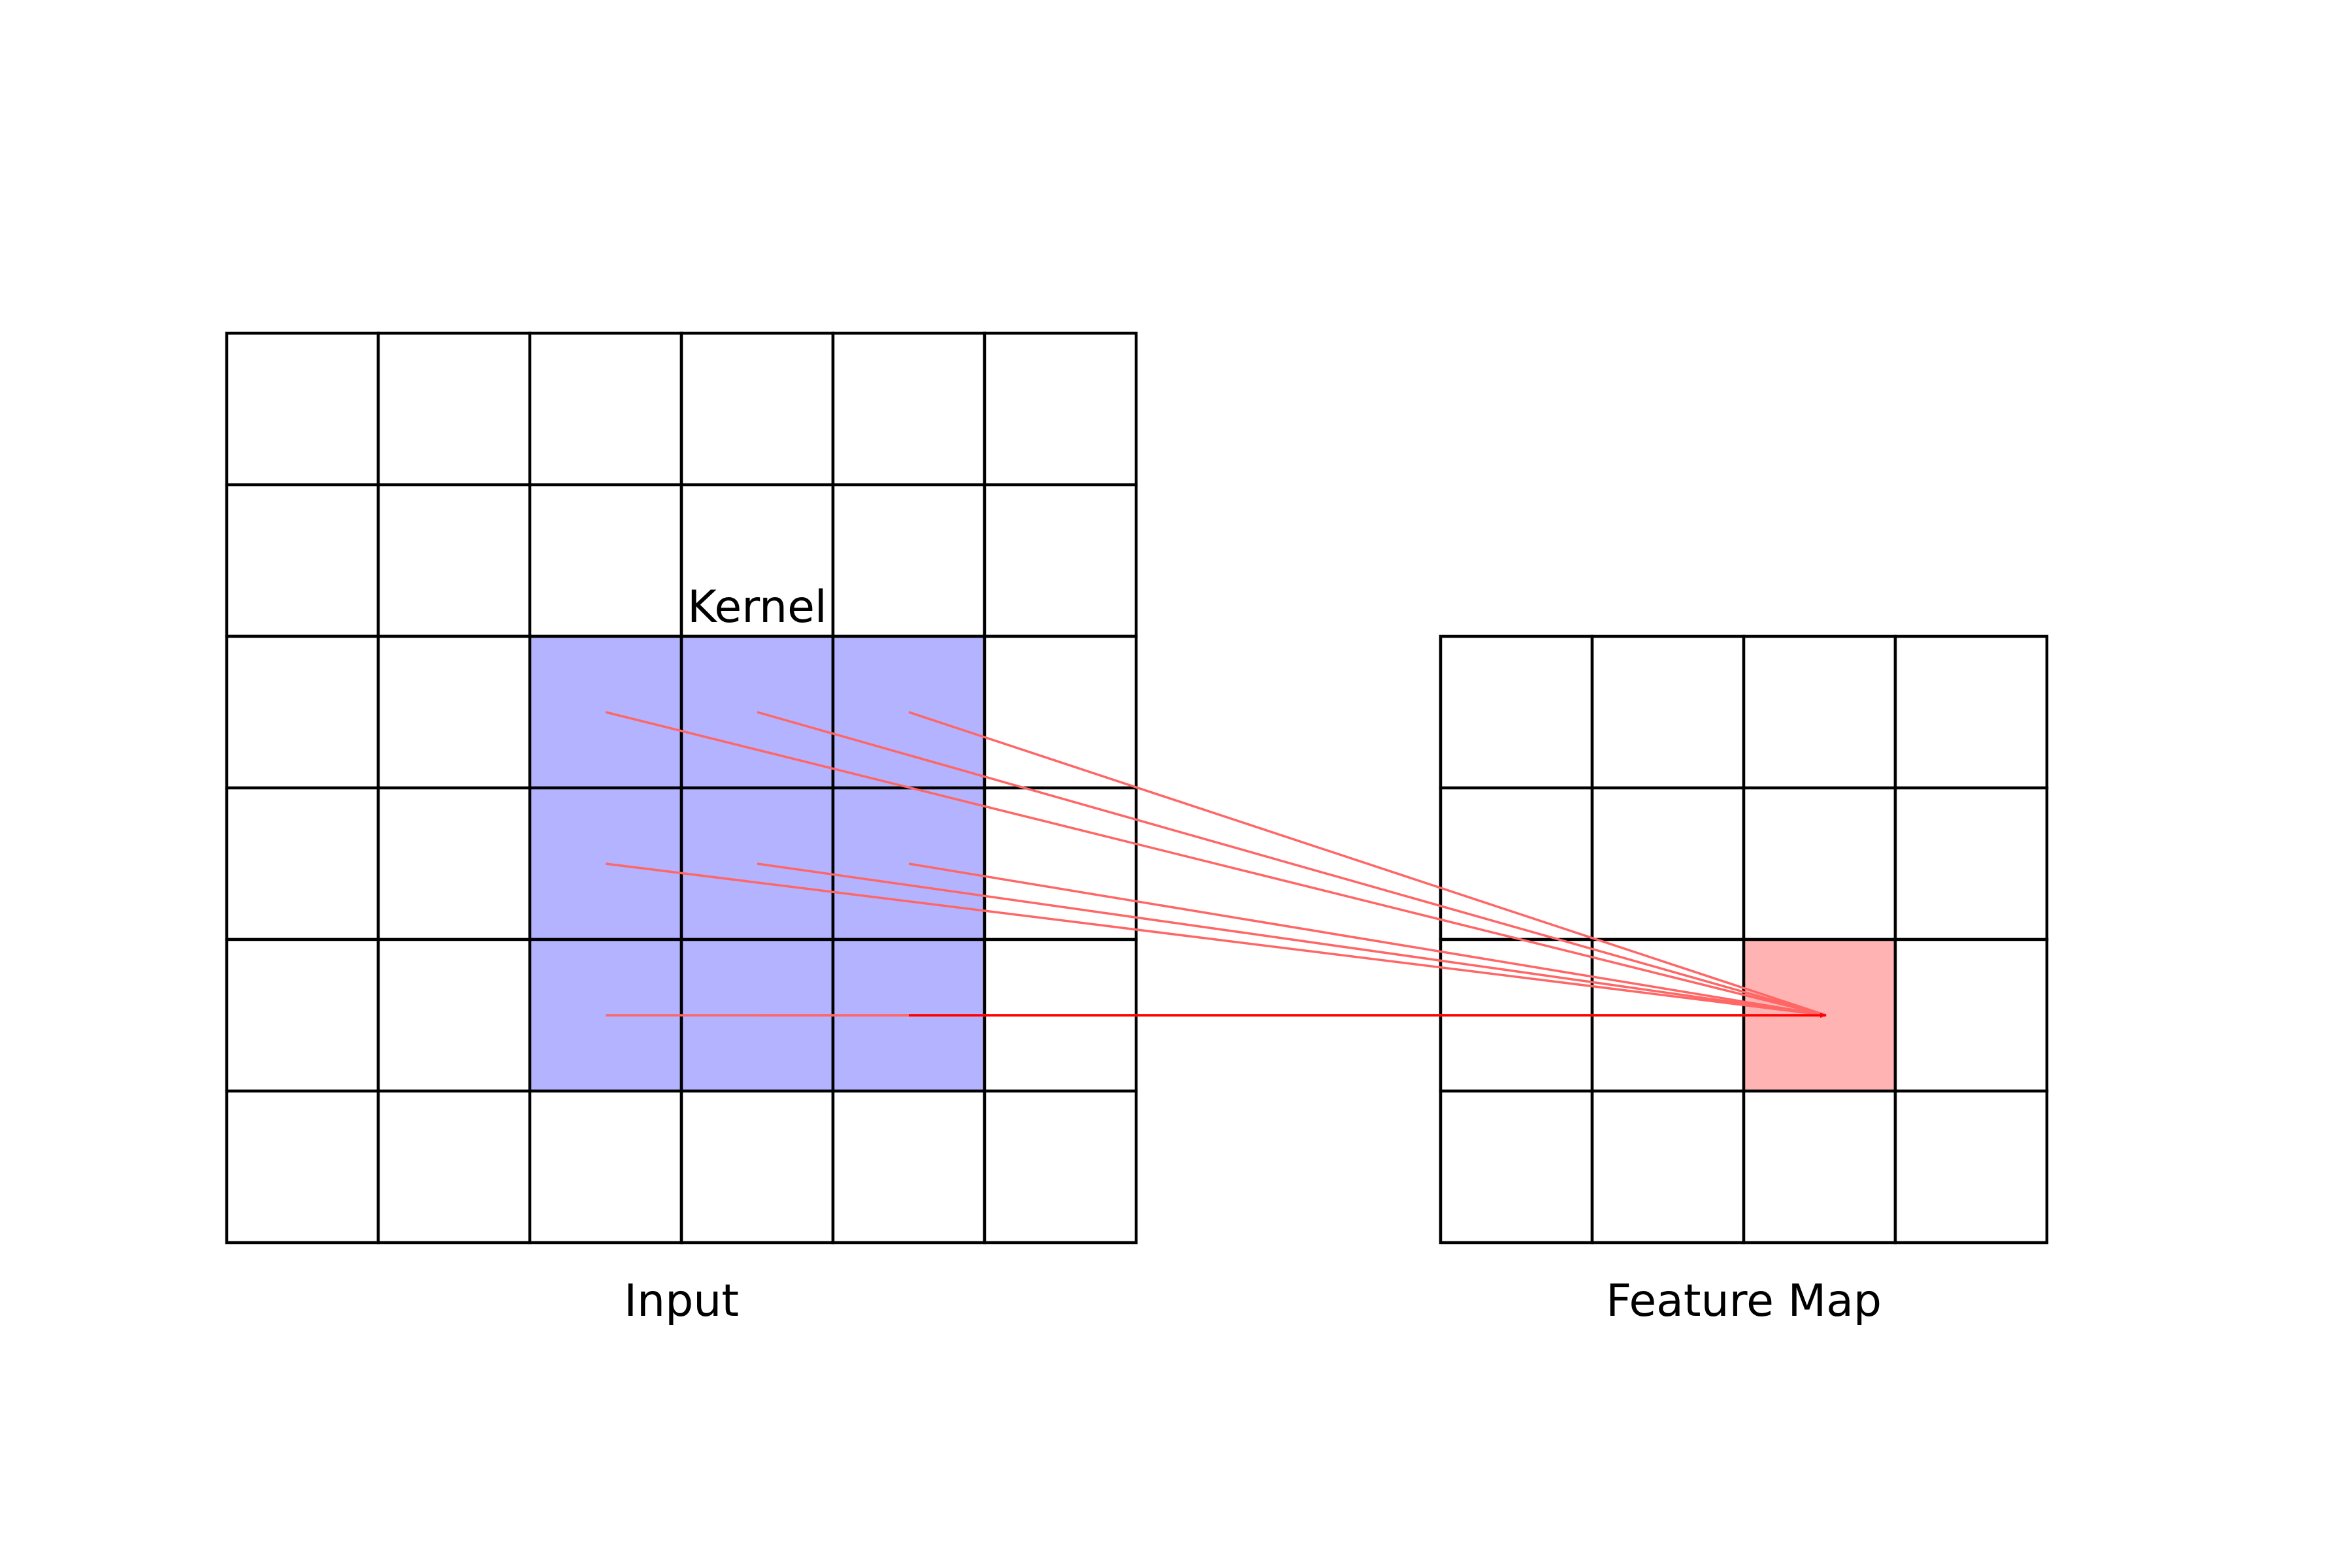 The image size is (2352, 1568). I want to click on feature-map-label: Feature Map, so click(1744, 1301).